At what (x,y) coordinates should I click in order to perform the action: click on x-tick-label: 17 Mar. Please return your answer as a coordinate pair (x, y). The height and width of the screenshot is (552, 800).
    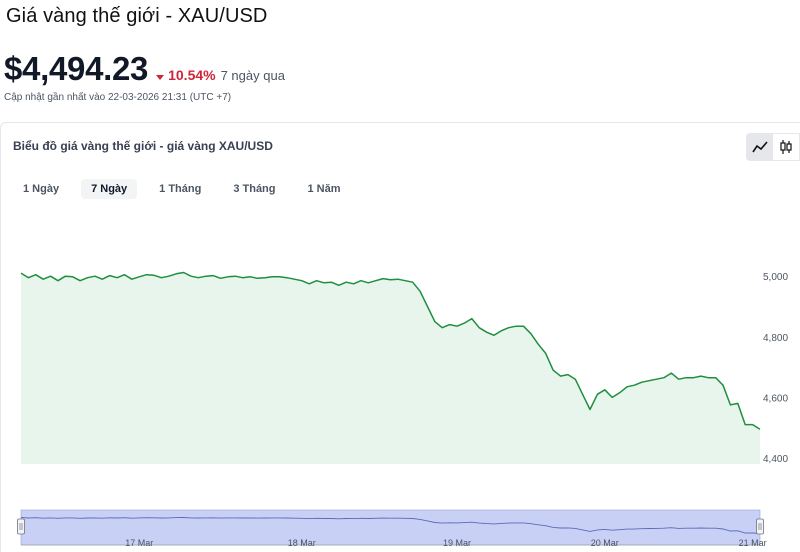
    Looking at the image, I should click on (139, 543).